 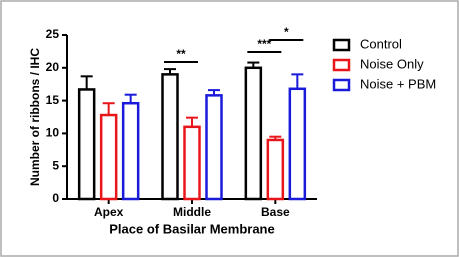 I want to click on x-tick-label: Base, so click(x=275, y=212).